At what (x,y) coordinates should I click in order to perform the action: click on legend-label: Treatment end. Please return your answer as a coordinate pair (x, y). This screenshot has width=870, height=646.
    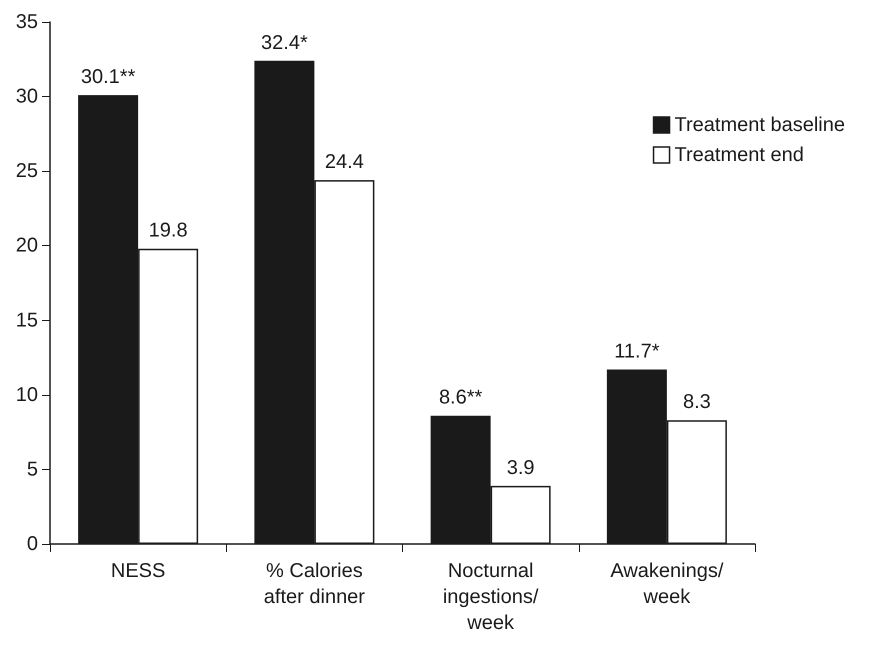
    Looking at the image, I should click on (739, 155).